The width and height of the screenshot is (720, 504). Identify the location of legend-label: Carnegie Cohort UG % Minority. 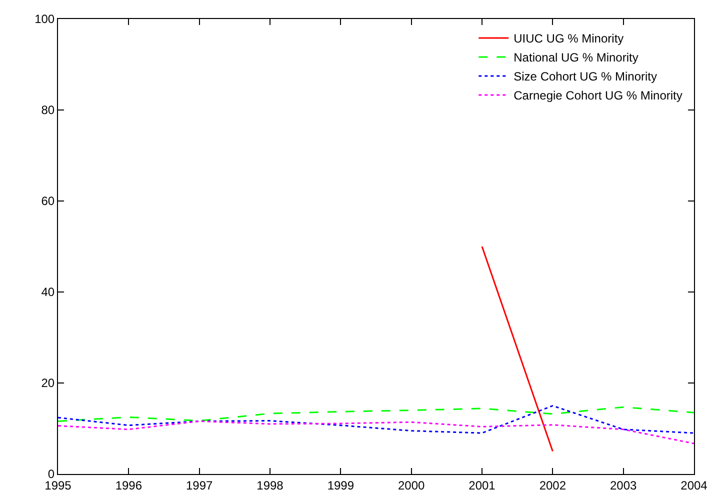
(598, 95).